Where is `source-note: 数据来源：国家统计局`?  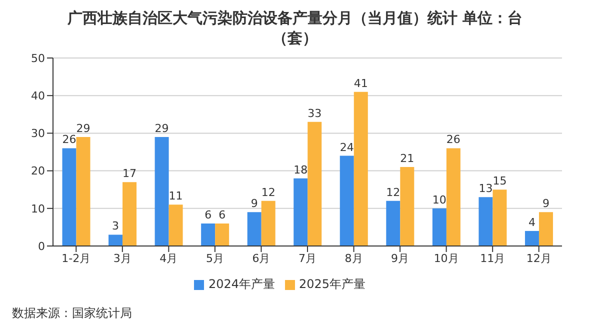
source-note: 数据来源：国家统计局 is located at coordinates (72, 313).